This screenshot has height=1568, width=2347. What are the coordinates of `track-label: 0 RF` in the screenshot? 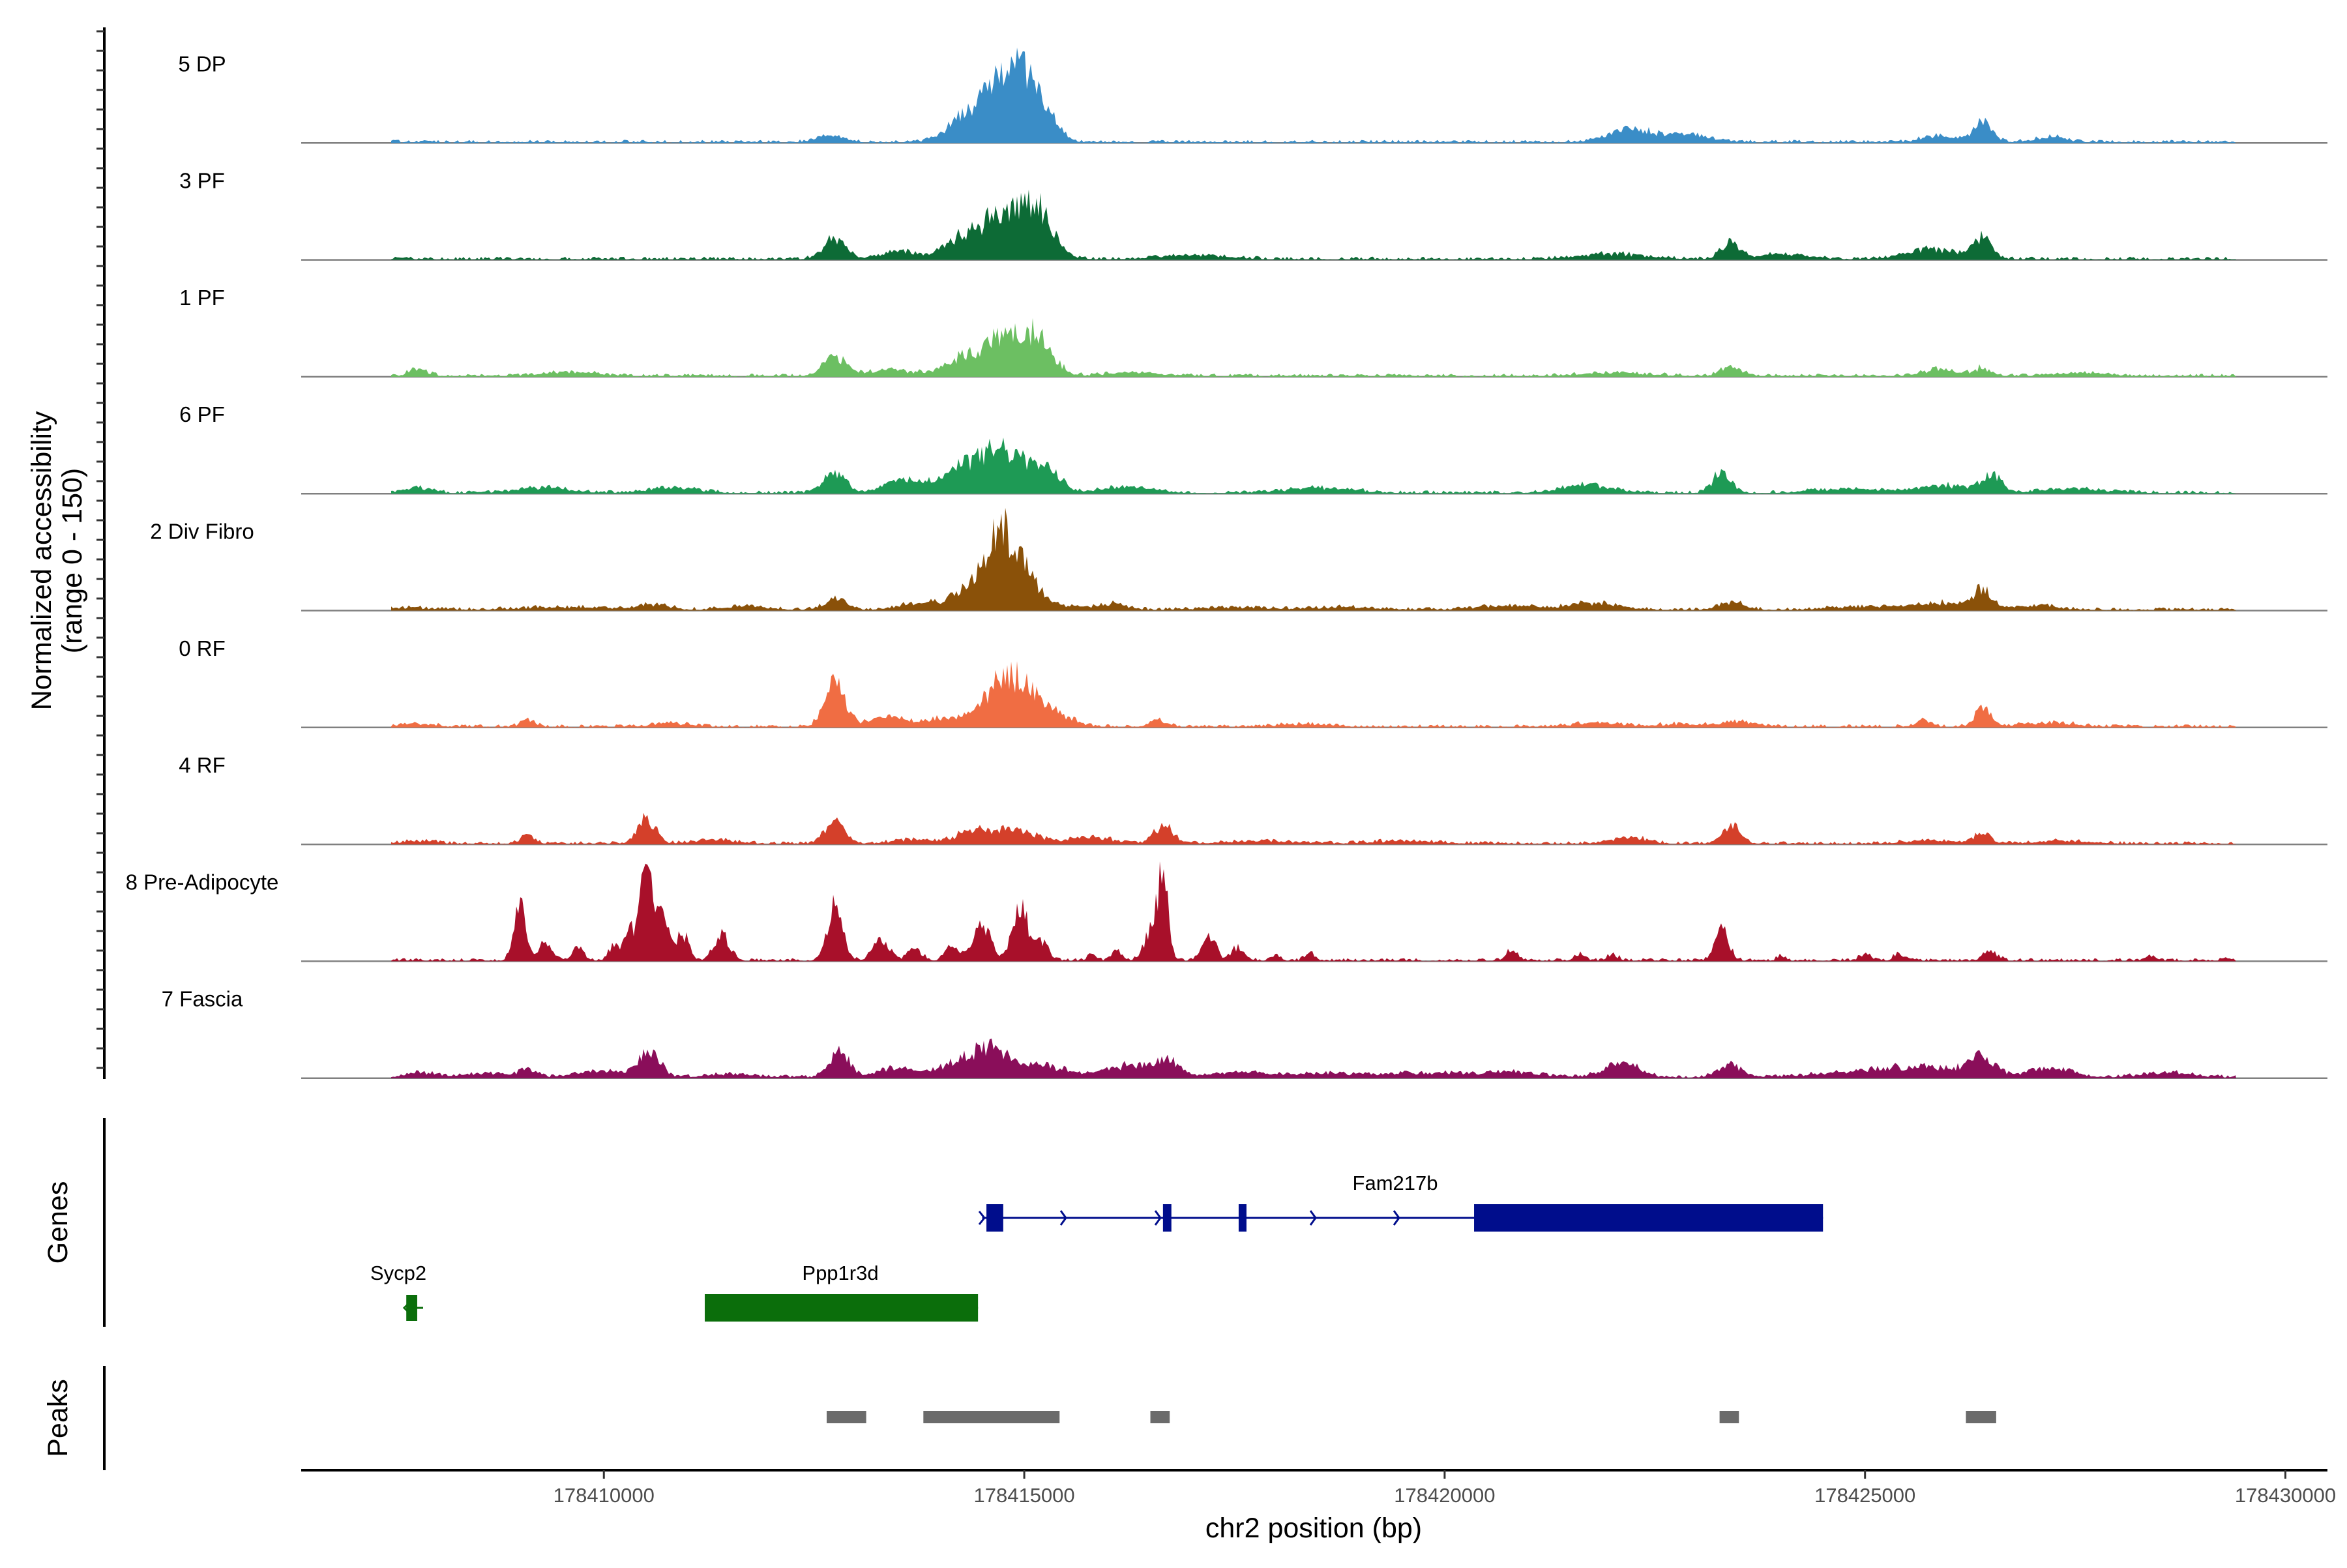 It's located at (202, 648).